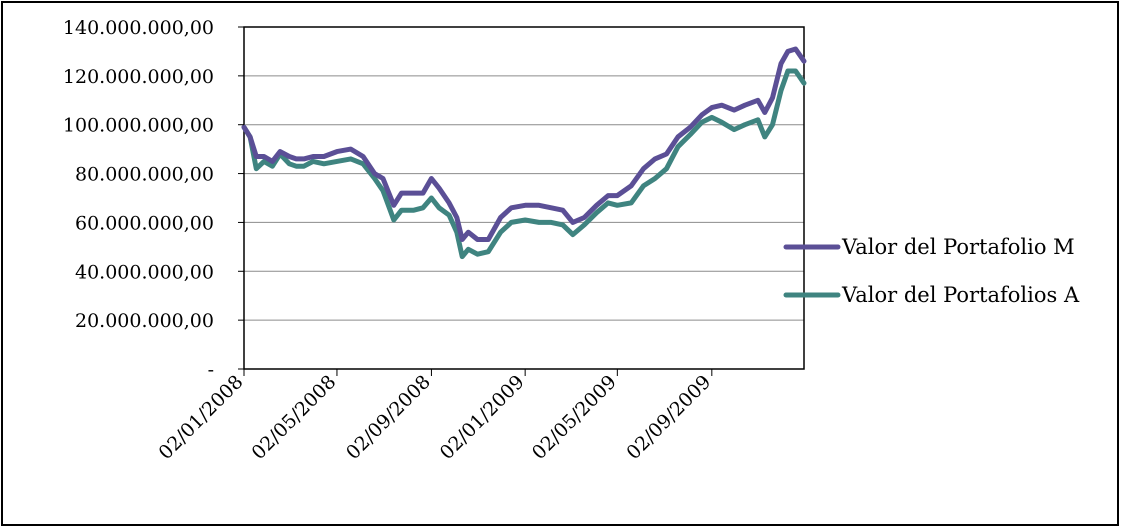 The width and height of the screenshot is (1124, 530). What do you see at coordinates (138, 126) in the screenshot?
I see `y-tick-label: 100.000.000,00` at bounding box center [138, 126].